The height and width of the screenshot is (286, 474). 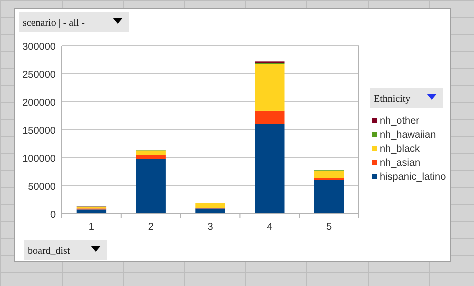 What do you see at coordinates (39, 131) in the screenshot?
I see `y-tick-label: 150000` at bounding box center [39, 131].